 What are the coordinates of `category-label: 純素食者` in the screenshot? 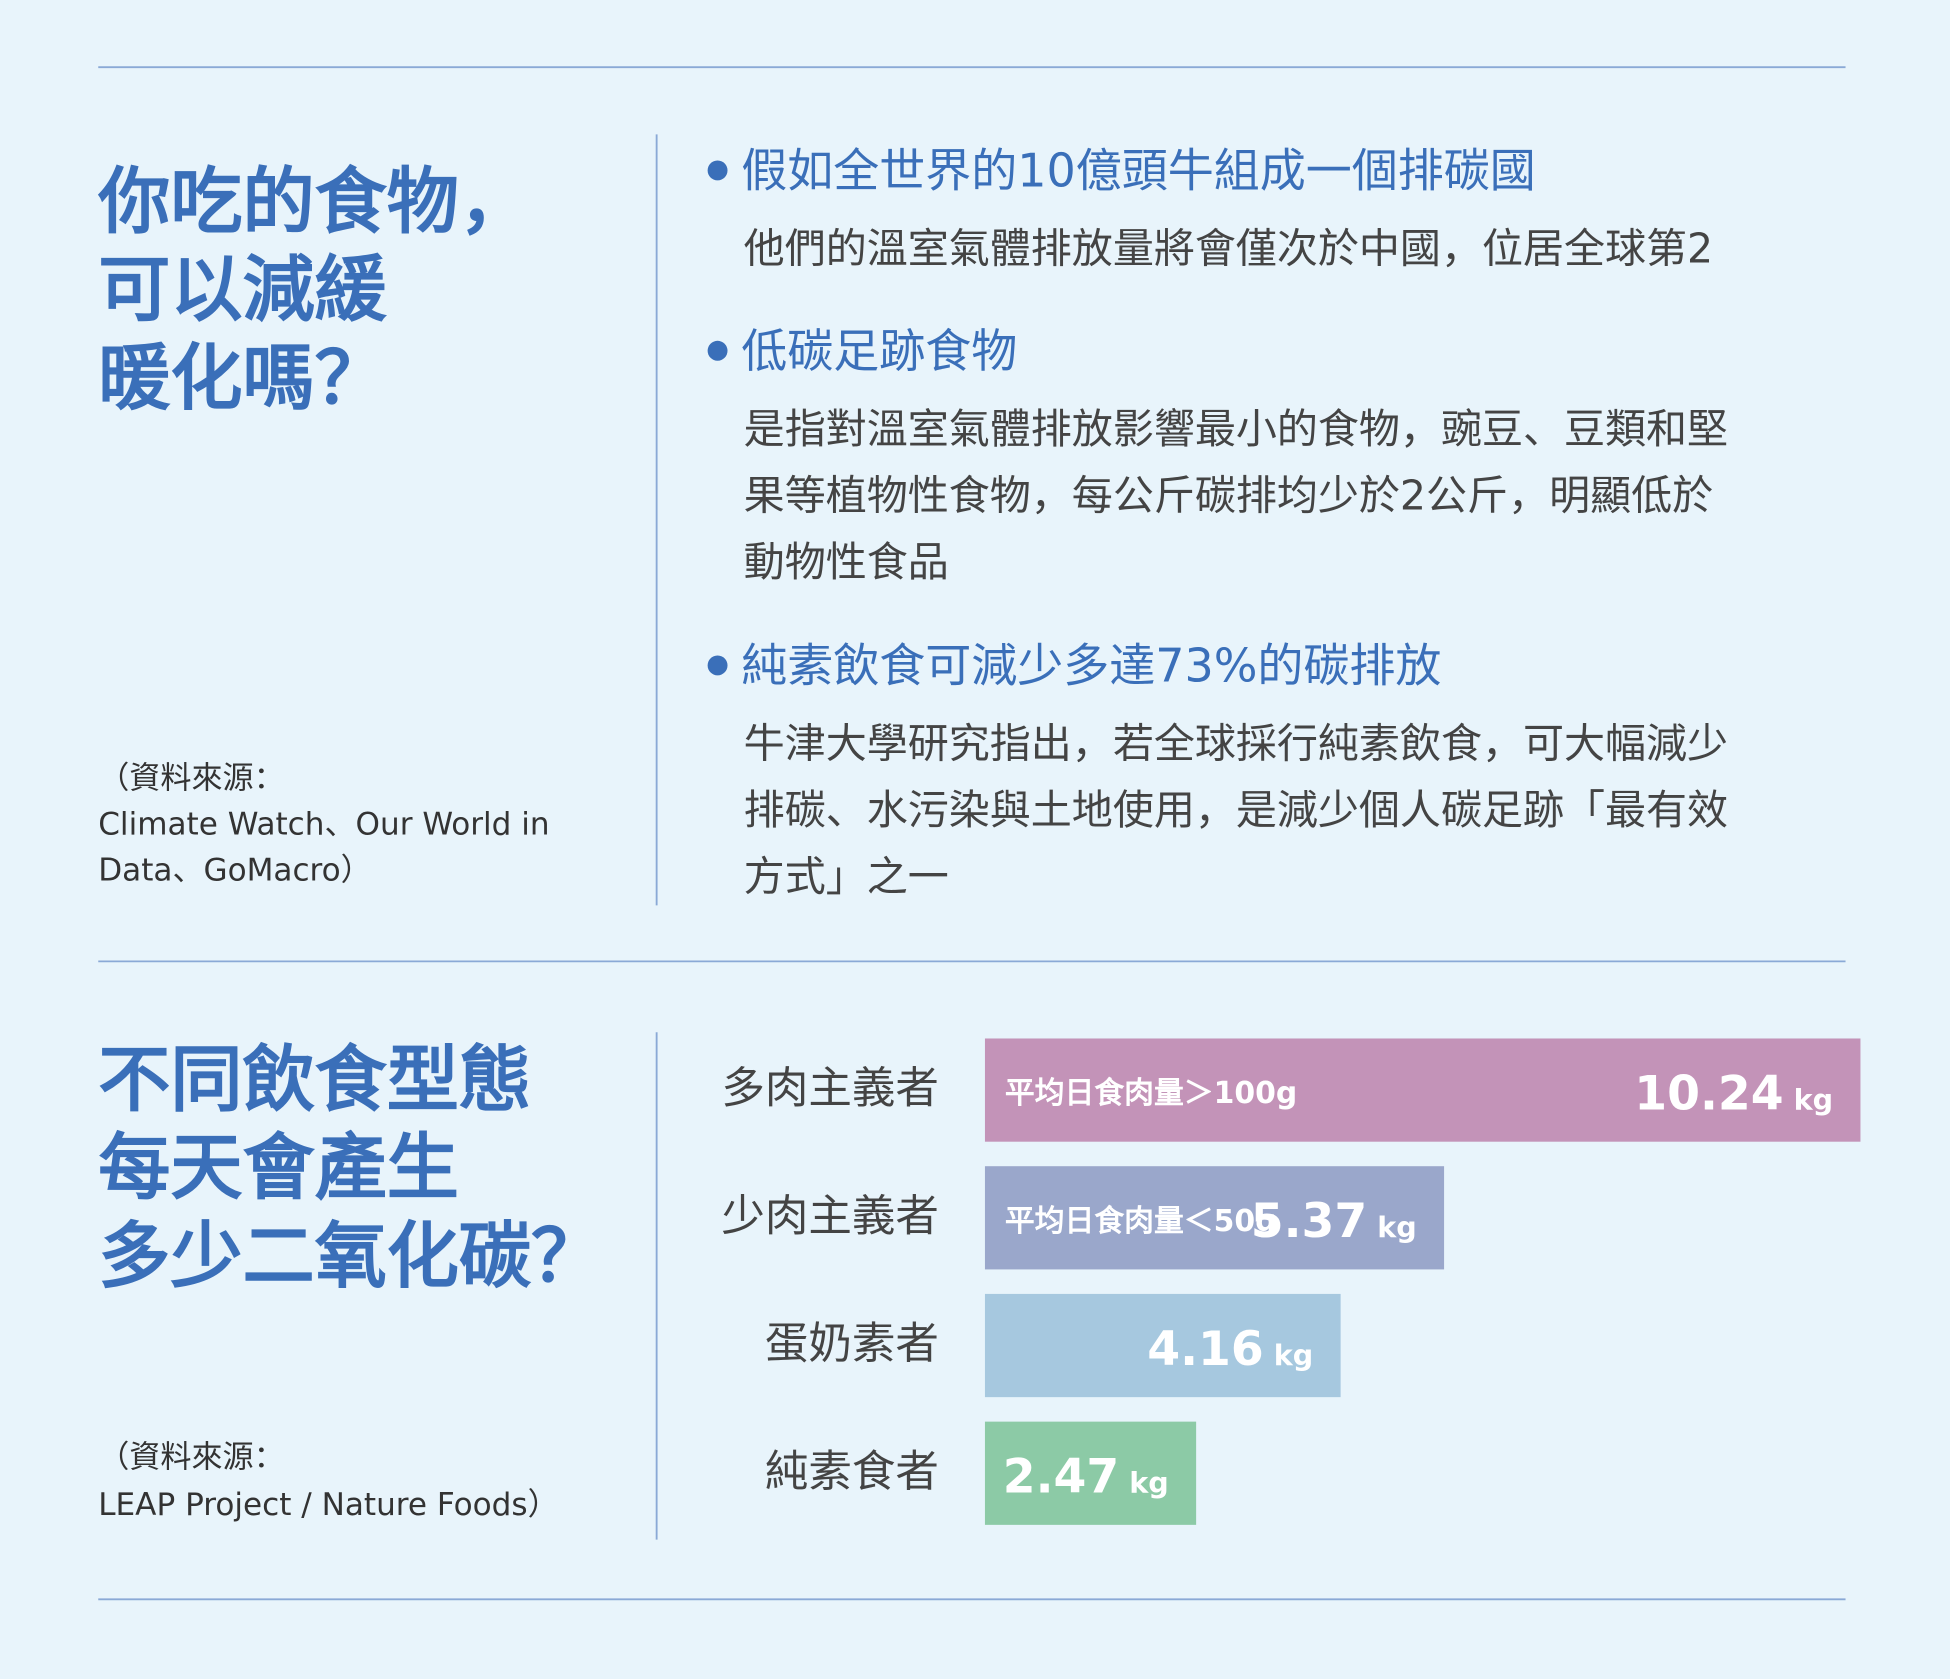 It's located at (852, 1472).